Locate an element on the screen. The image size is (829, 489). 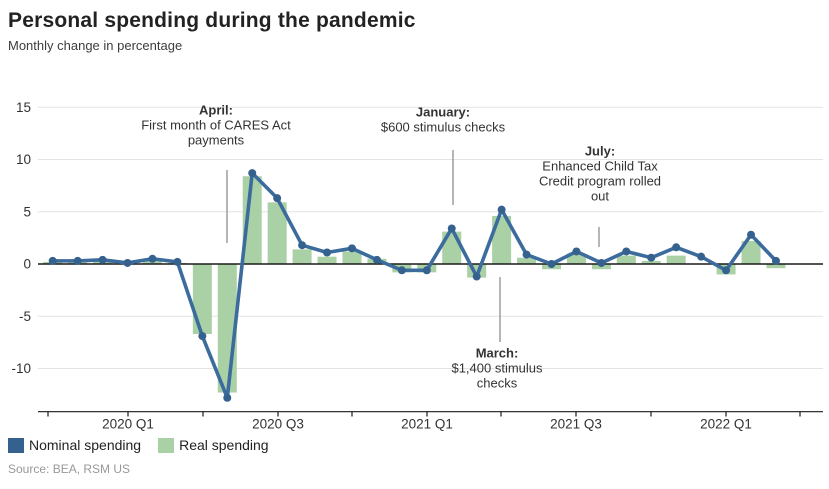
x-axis-tick-label: 2020 Q3 is located at coordinates (278, 424).